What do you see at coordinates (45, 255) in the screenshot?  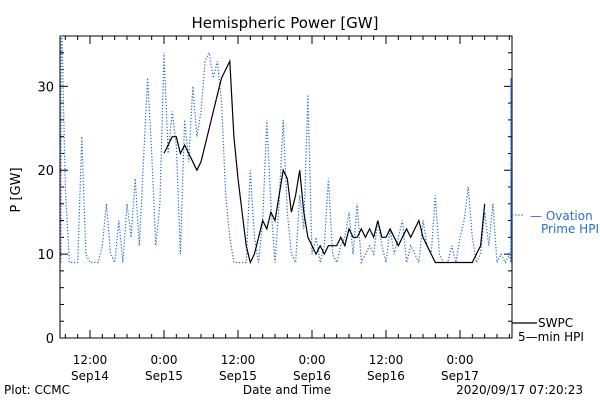 I see `y-tick-label: 10` at bounding box center [45, 255].